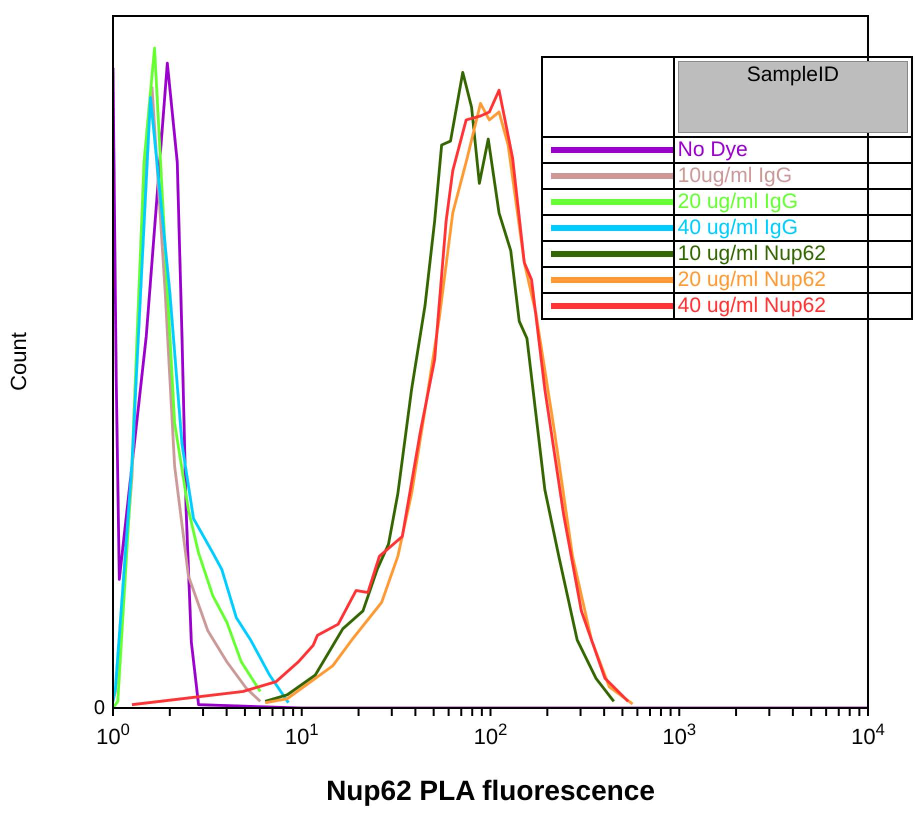  What do you see at coordinates (18, 361) in the screenshot?
I see `y-axis-title: Count` at bounding box center [18, 361].